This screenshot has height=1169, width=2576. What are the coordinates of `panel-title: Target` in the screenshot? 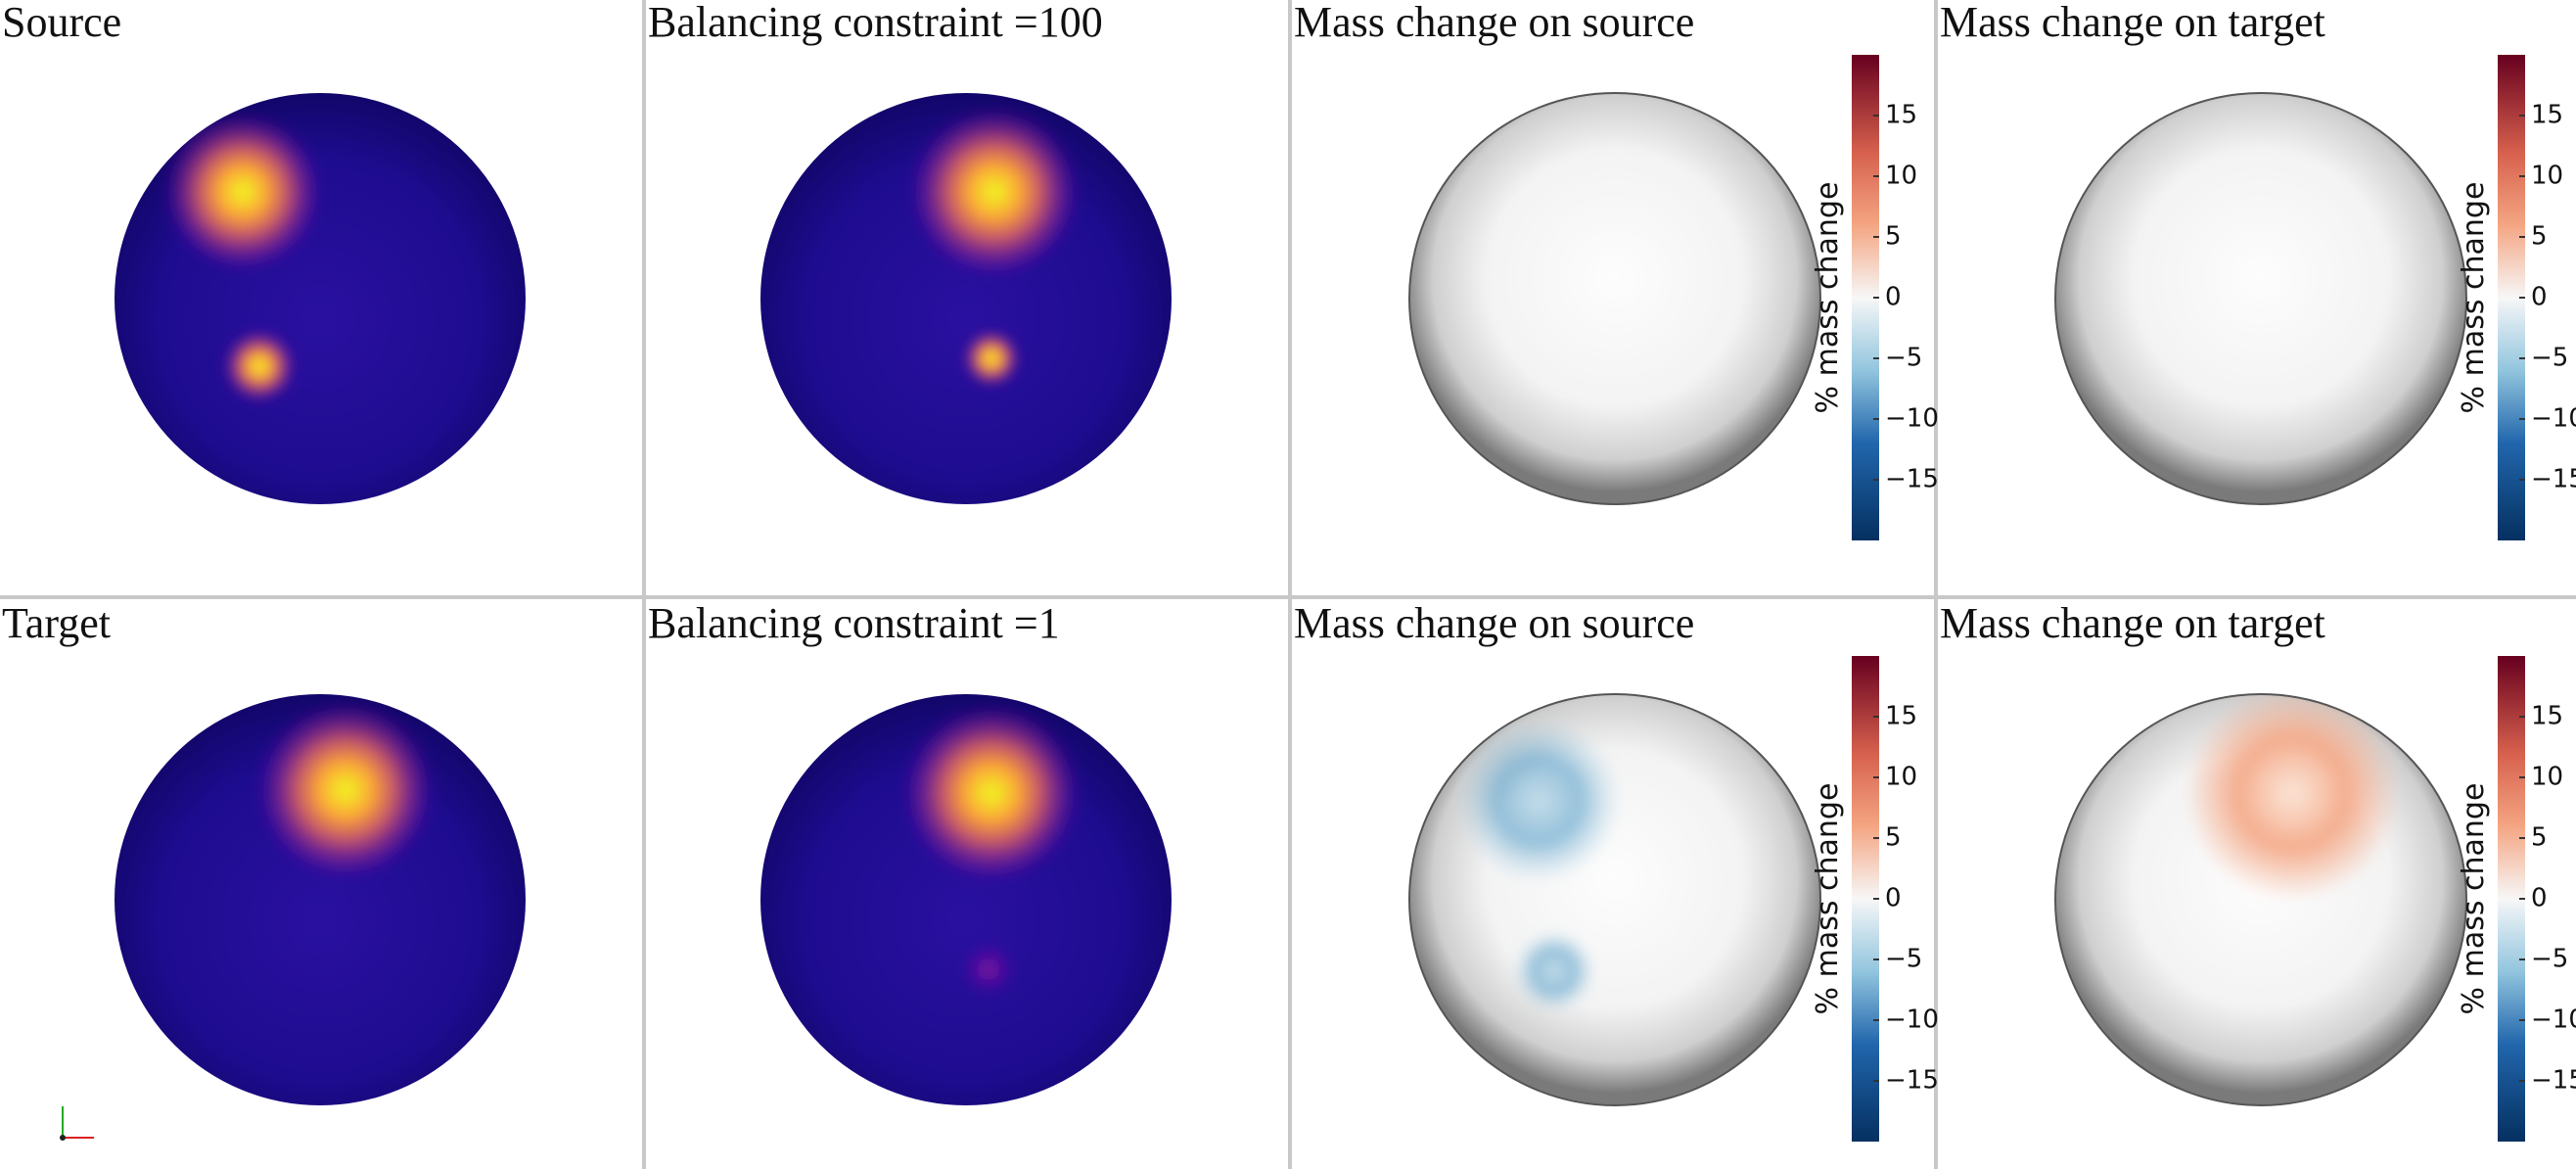 It's located at (57, 623).